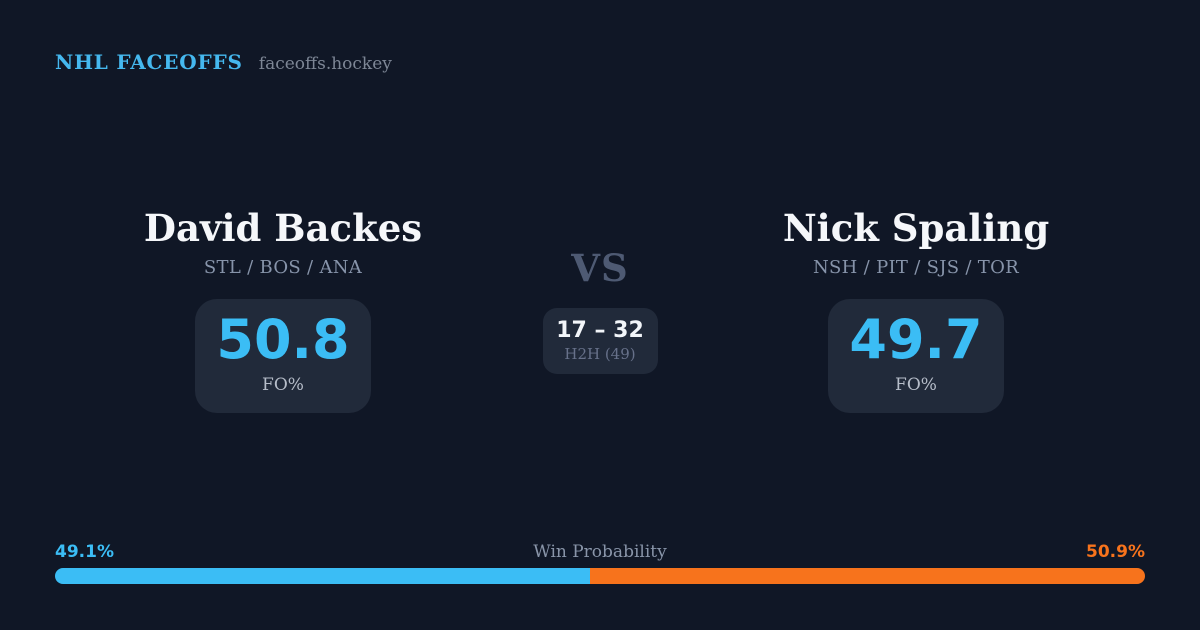 This screenshot has height=630, width=1200. I want to click on brand-title: NHL FACEOFFS, so click(149, 62).